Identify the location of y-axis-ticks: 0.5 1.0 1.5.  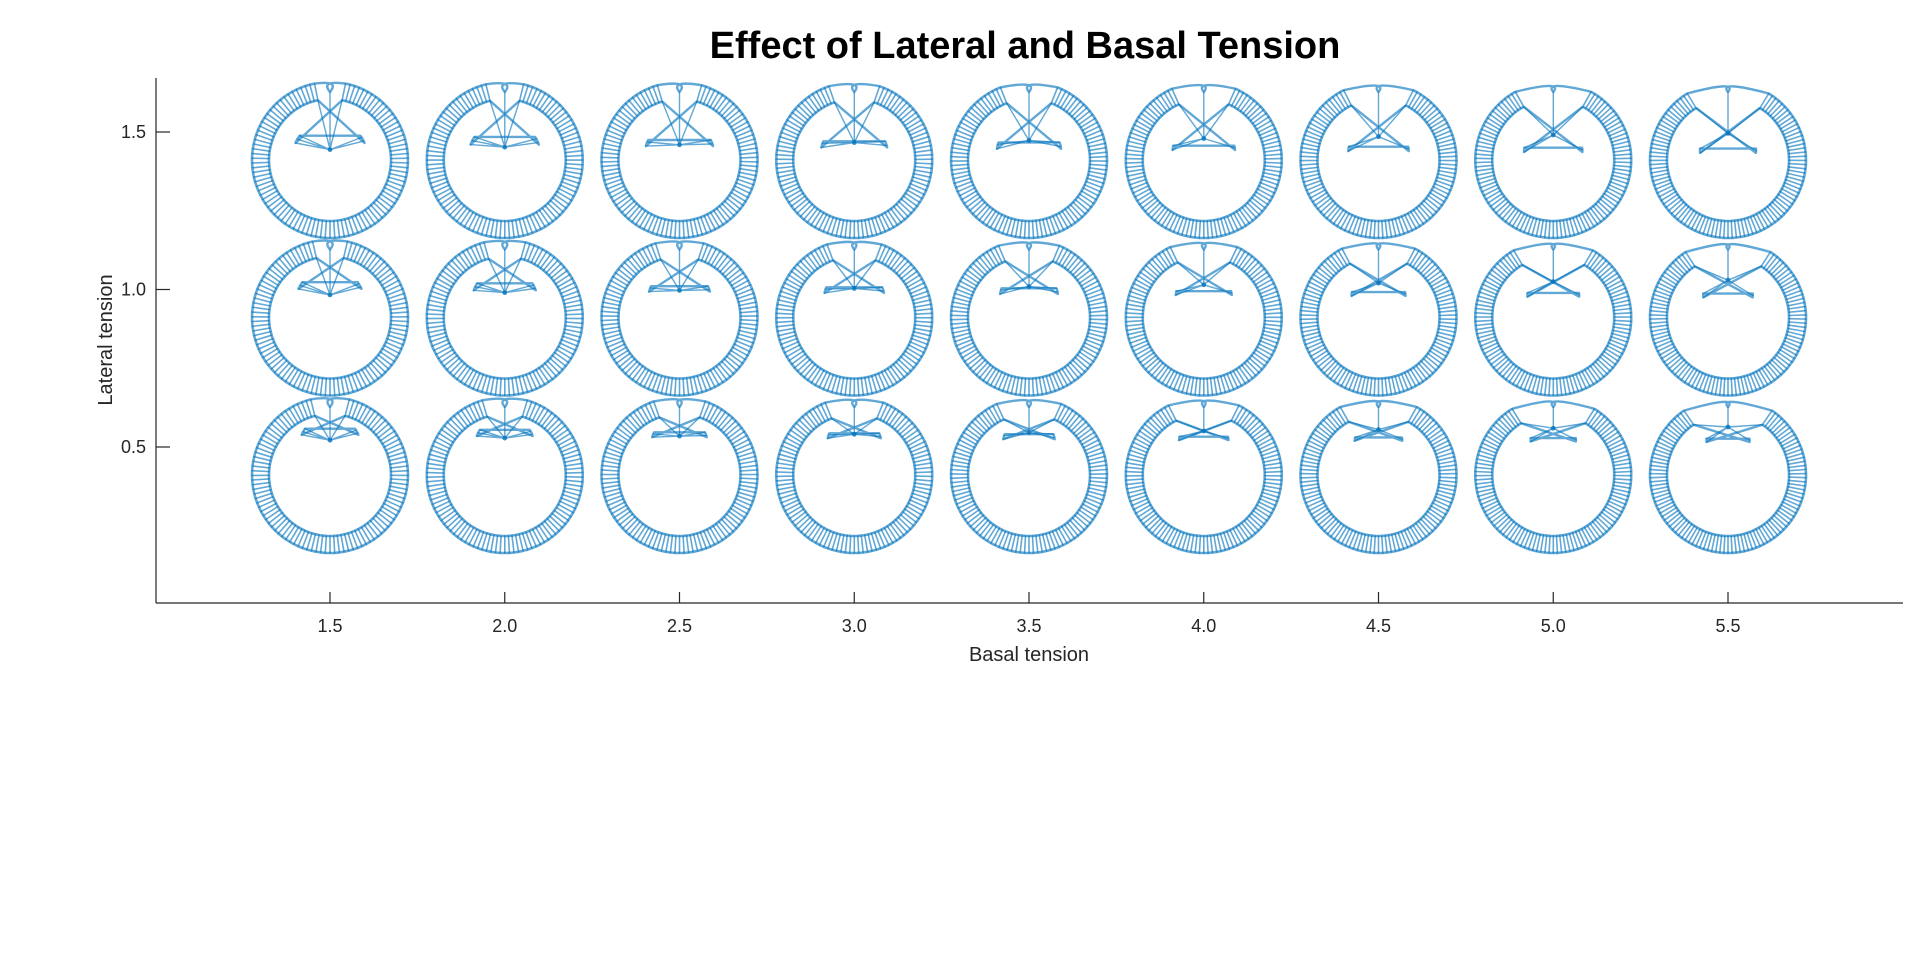
(145, 289).